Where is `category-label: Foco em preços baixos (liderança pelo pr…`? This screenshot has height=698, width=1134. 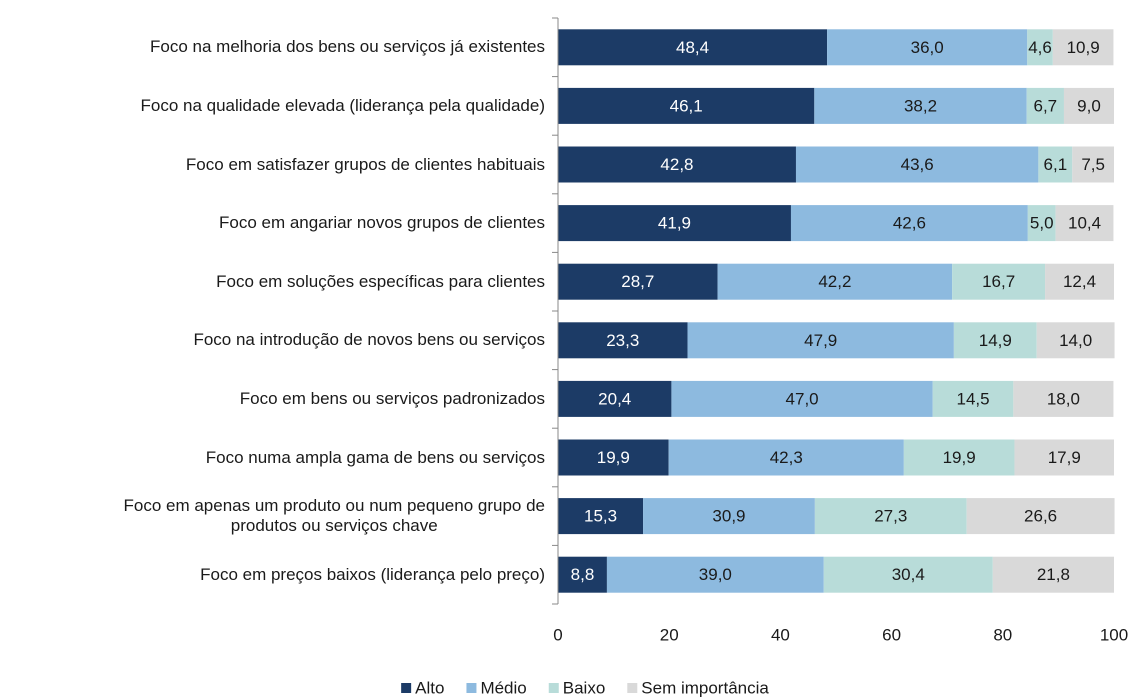
category-label: Foco em preços baixos (liderança pelo pr… is located at coordinates (372, 574).